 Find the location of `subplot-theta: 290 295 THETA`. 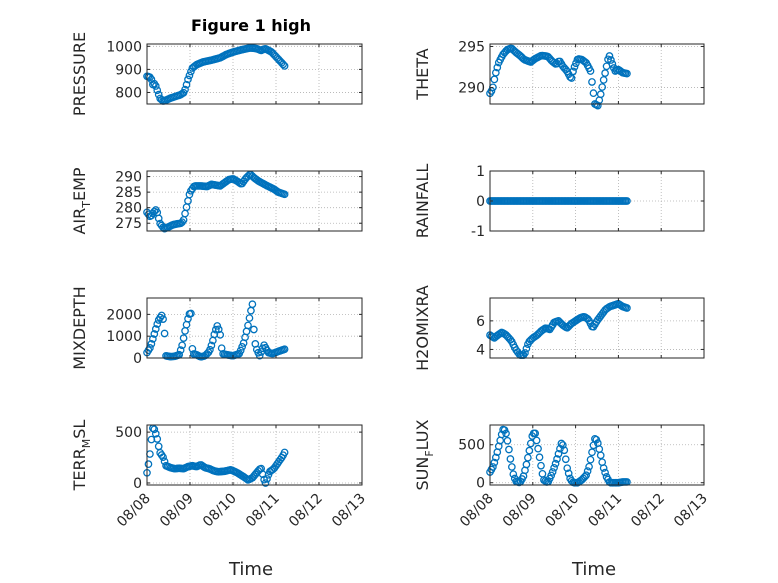

subplot-theta: 290 295 THETA is located at coordinates (559, 74).